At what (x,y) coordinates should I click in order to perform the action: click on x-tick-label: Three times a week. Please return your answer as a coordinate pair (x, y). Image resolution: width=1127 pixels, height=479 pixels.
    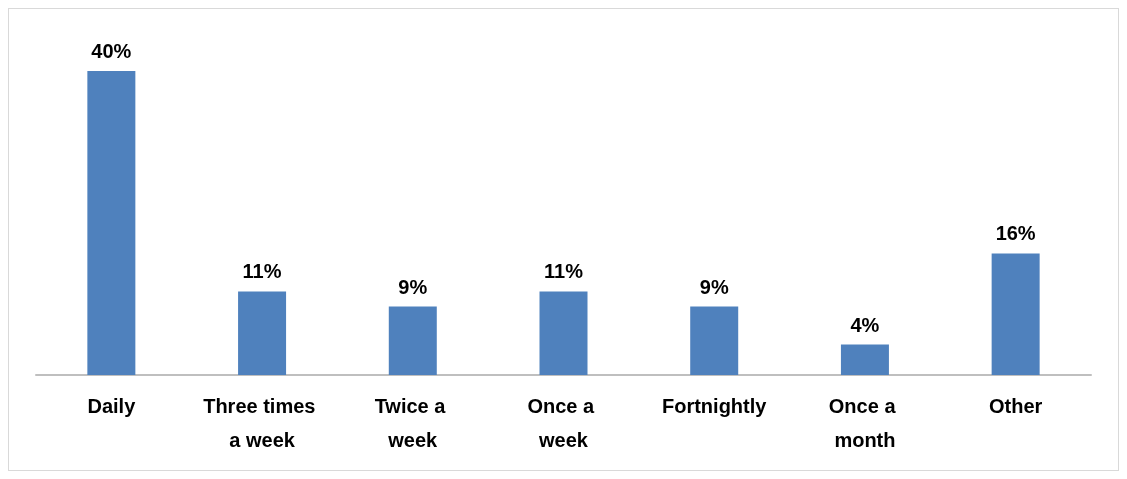
    Looking at the image, I should click on (262, 423).